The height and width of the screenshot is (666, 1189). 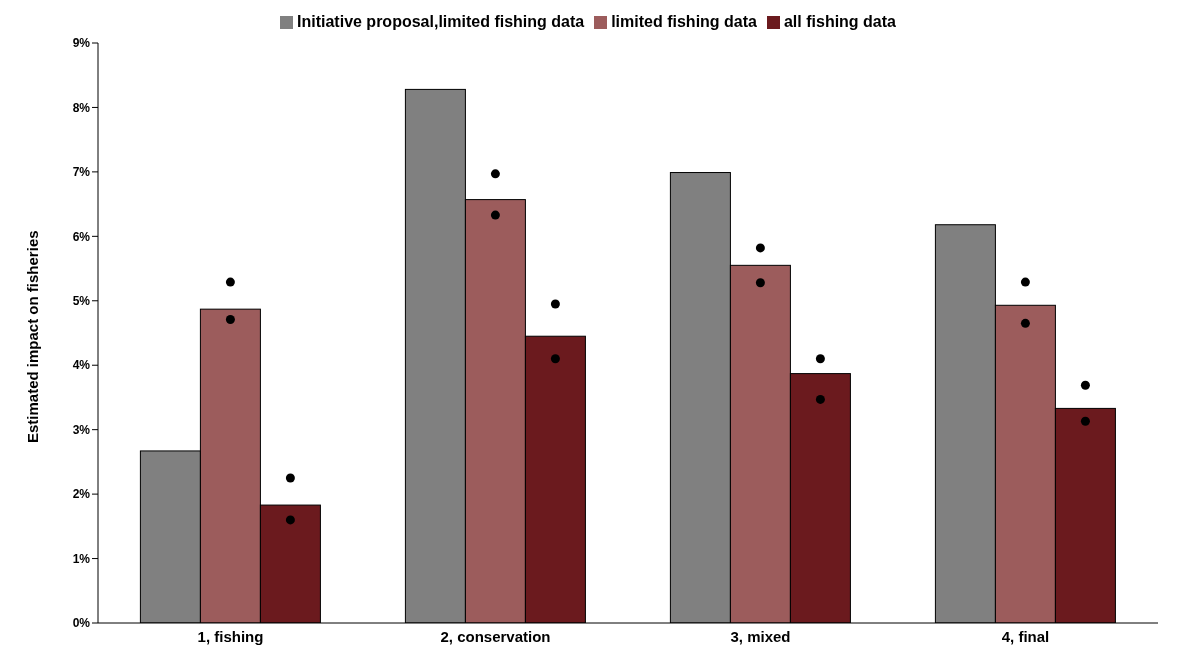 What do you see at coordinates (1025, 636) in the screenshot?
I see `x-tick-label: 4, final` at bounding box center [1025, 636].